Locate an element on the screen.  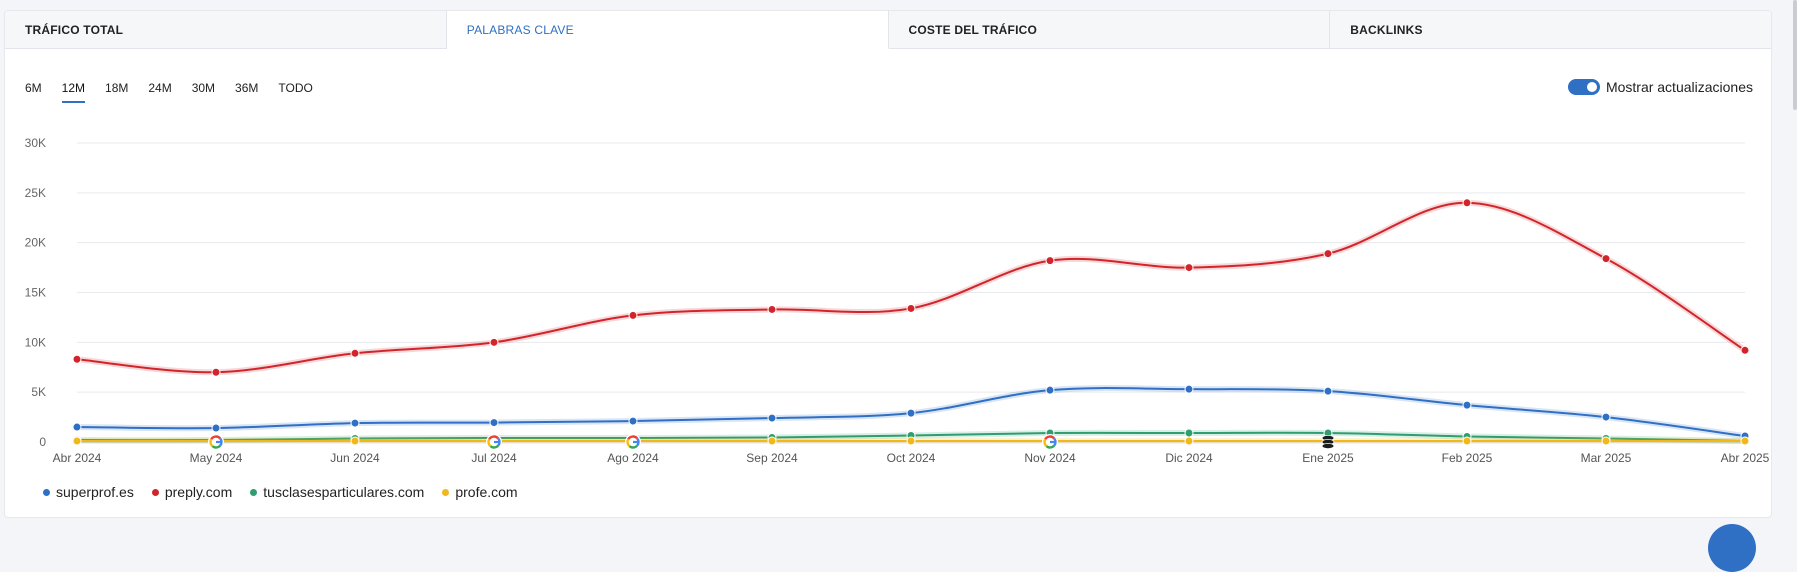
legend-item-preply: preply.com is located at coordinates (191, 492).